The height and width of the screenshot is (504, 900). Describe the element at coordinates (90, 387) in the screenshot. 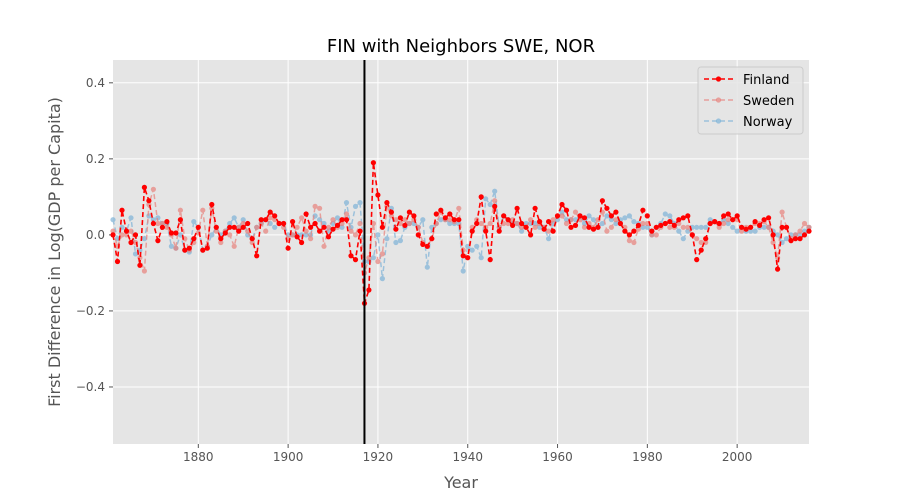

I see `y-tick-label: −0.4` at that location.